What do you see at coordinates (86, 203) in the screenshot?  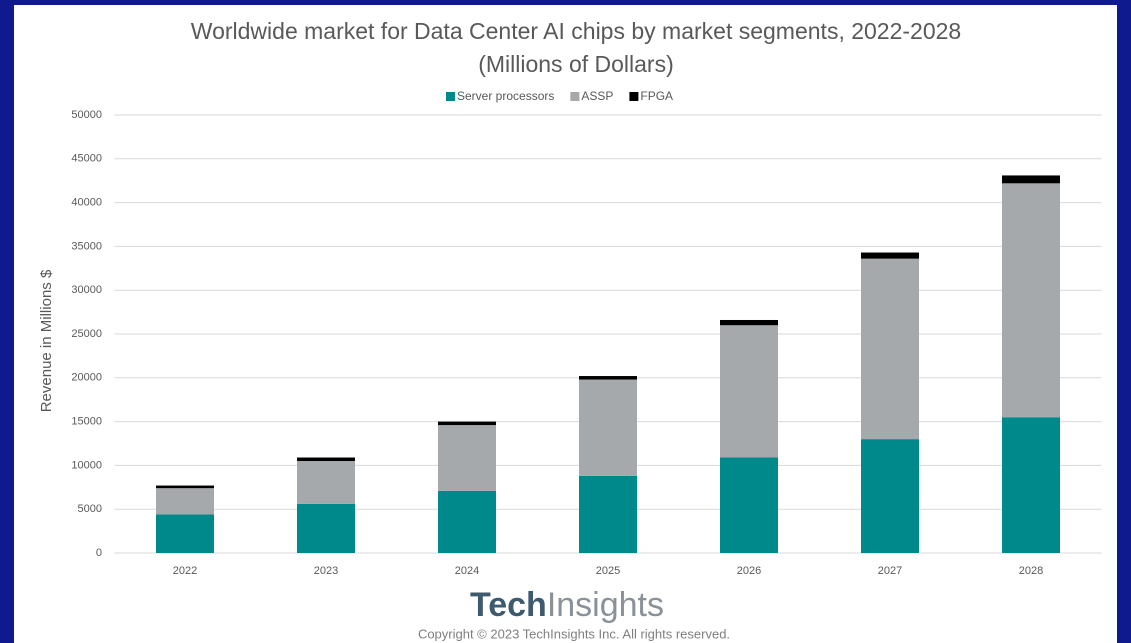 I see `y-tick-label: 40000` at bounding box center [86, 203].